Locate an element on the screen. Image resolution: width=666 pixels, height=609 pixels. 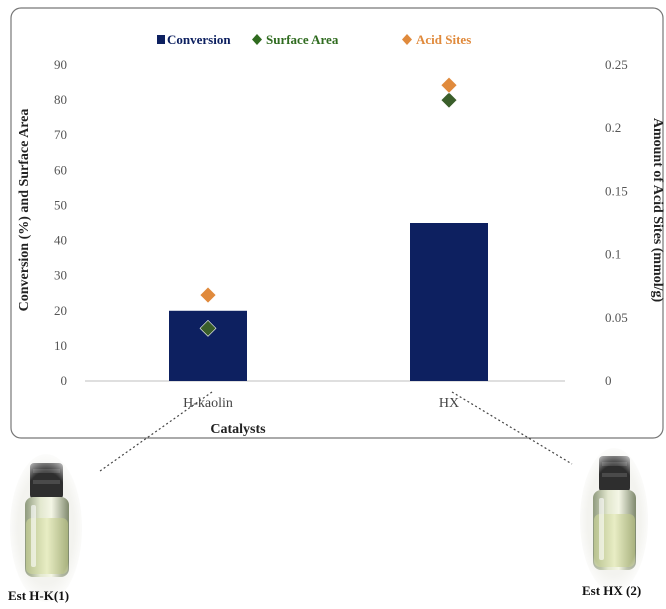
leader-line-hx is located at coordinates (512, 428).